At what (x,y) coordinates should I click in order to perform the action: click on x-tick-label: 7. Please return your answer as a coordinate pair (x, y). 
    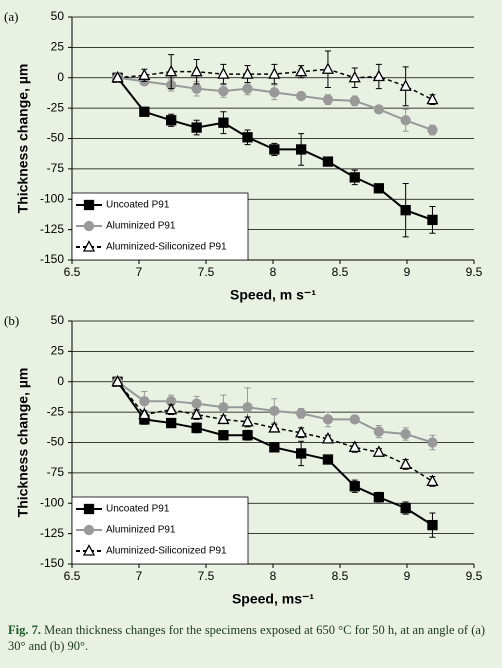
    Looking at the image, I should click on (139, 576).